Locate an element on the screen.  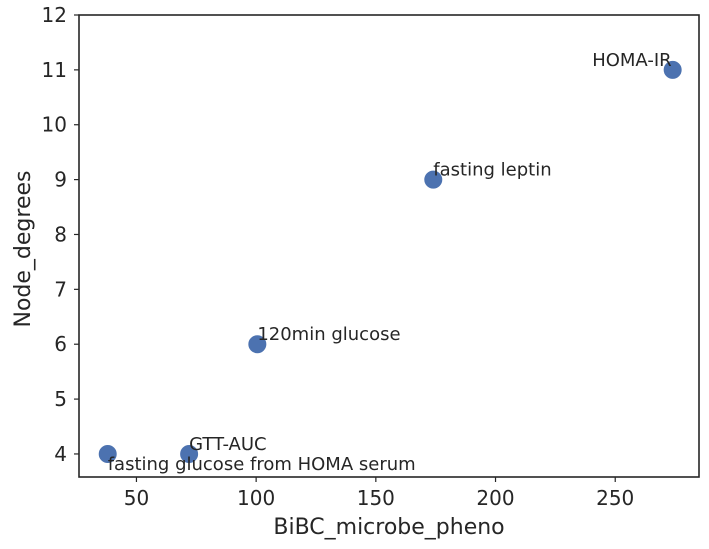
y-tick-label: 5 is located at coordinates (60, 399).